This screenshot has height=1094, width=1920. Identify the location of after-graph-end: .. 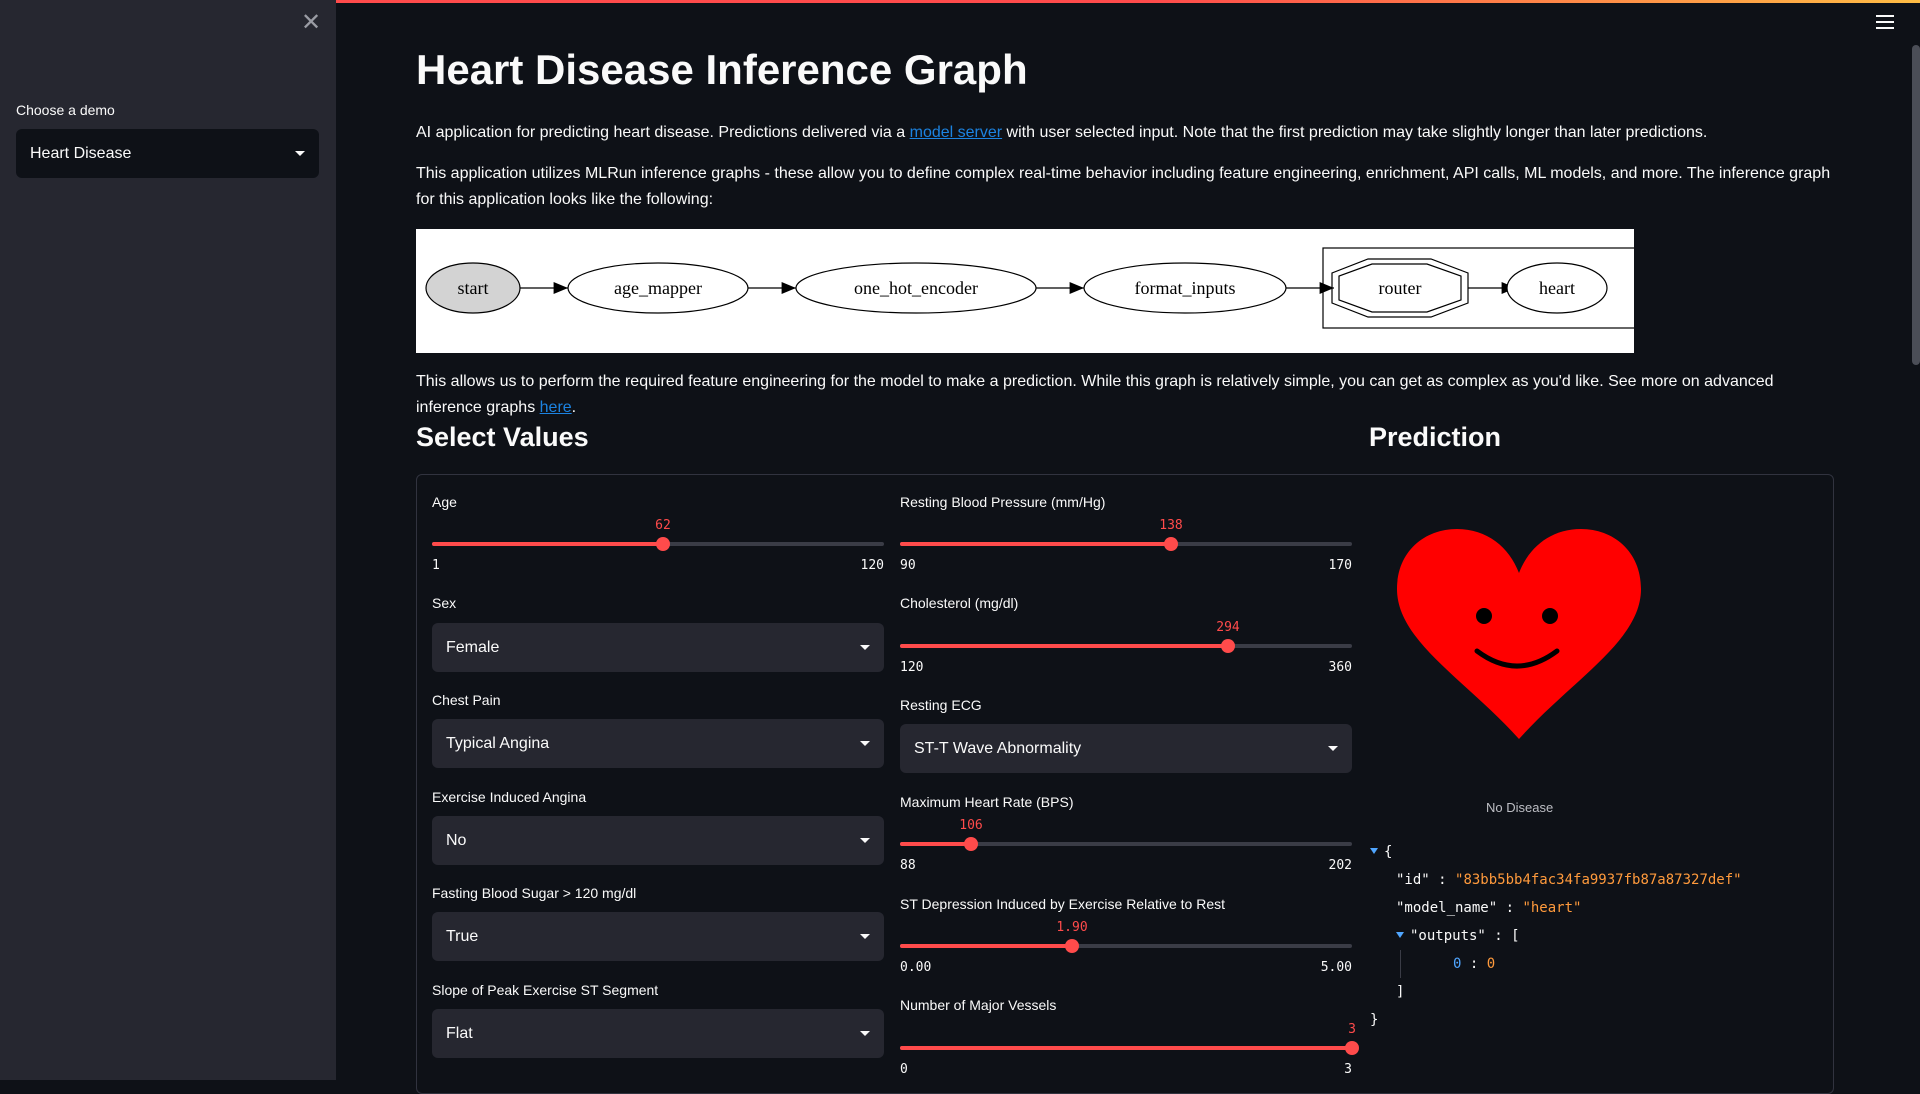
(574, 407).